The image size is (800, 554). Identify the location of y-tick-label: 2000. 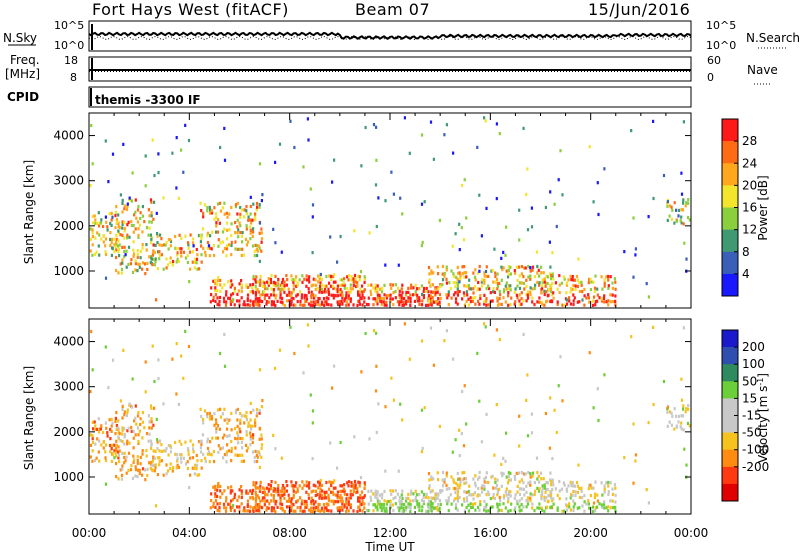
(68, 226).